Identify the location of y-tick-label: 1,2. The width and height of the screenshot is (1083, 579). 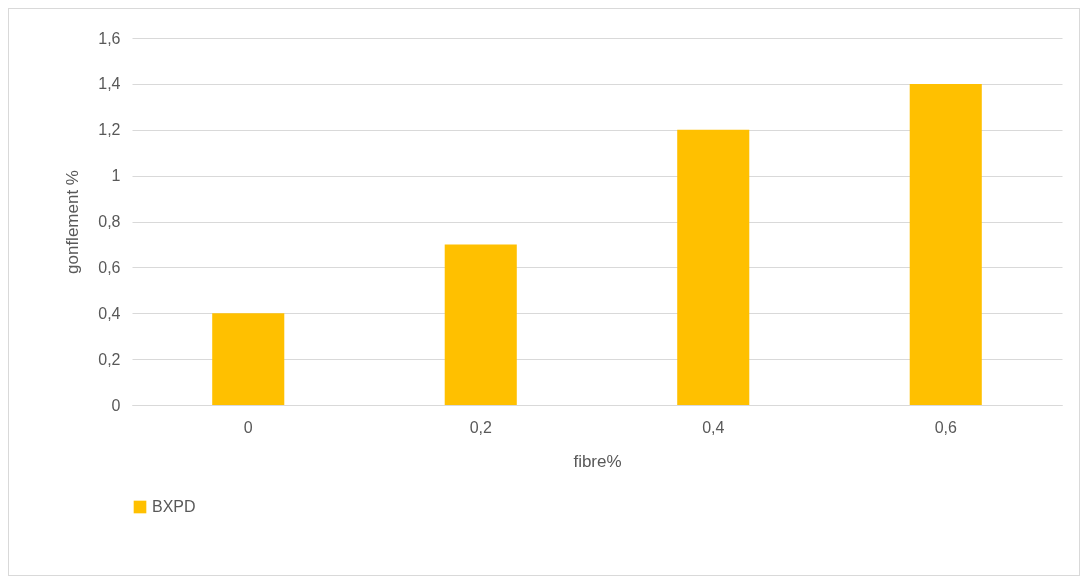
(109, 130).